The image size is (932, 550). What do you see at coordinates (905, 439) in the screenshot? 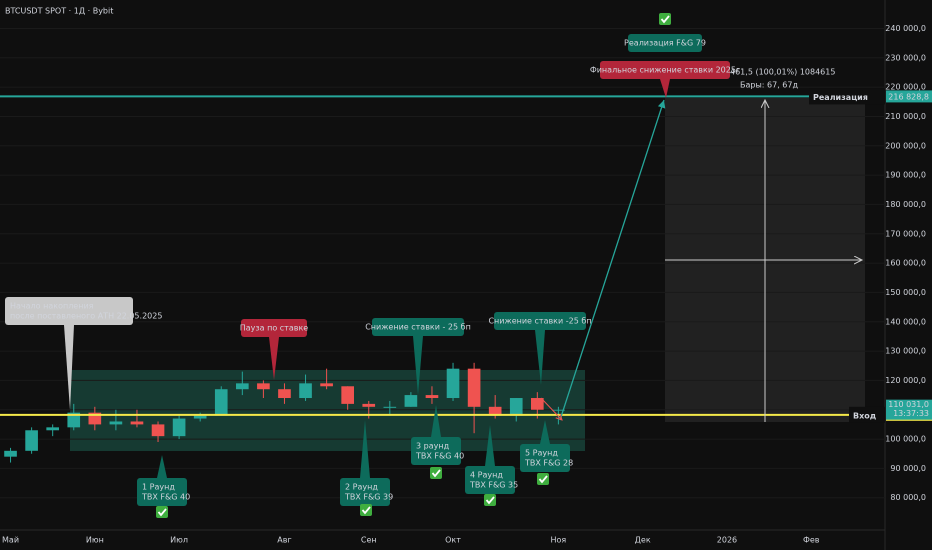
I see `y-tick-label: 100 000,0` at bounding box center [905, 439].